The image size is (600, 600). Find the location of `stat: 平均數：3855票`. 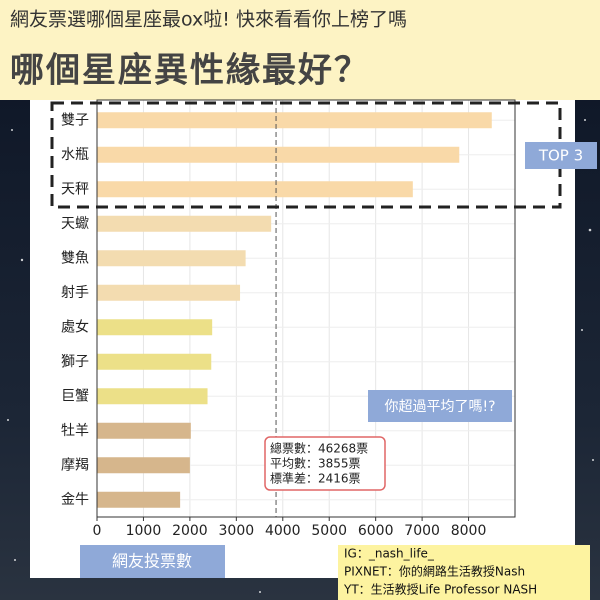

stat: 平均數：3855票 is located at coordinates (315, 464).